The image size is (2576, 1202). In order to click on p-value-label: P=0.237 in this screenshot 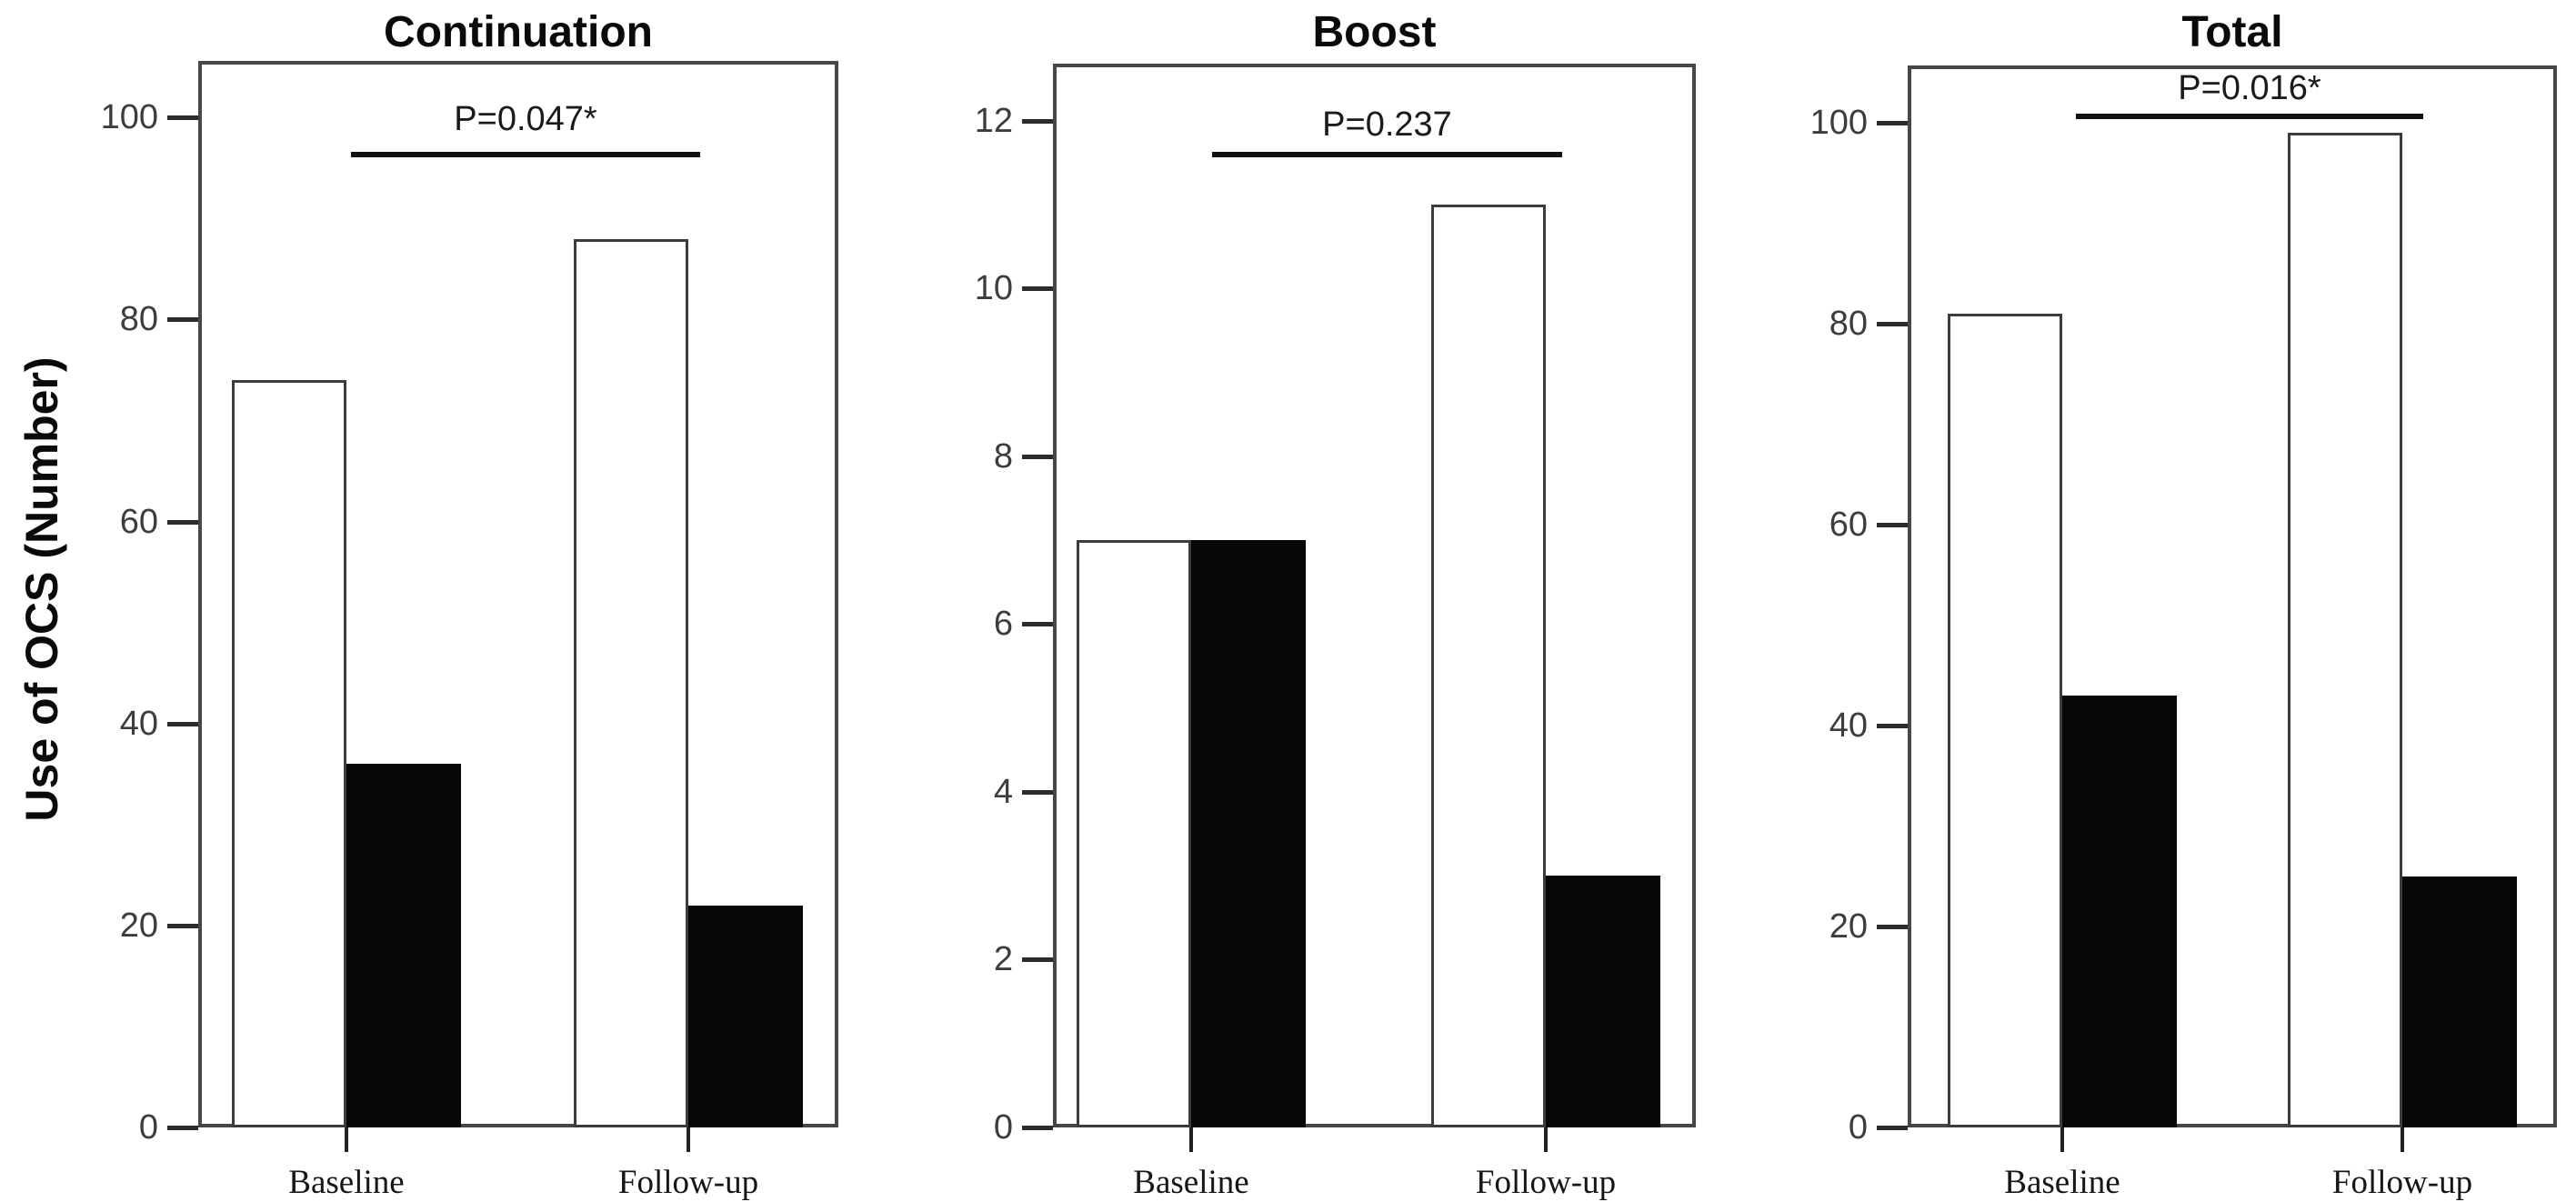, I will do `click(1387, 124)`.